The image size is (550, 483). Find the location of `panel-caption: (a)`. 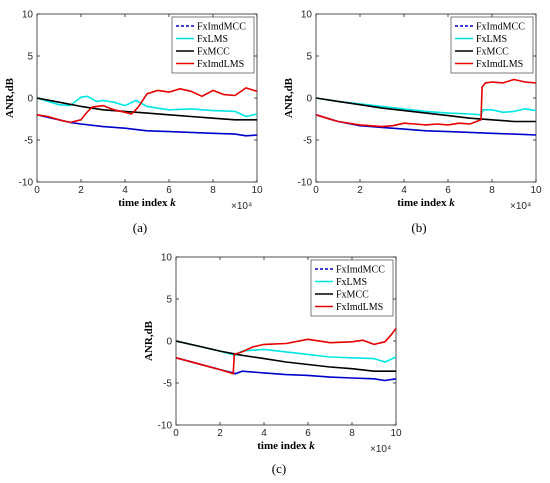

panel-caption: (a) is located at coordinates (140, 227).